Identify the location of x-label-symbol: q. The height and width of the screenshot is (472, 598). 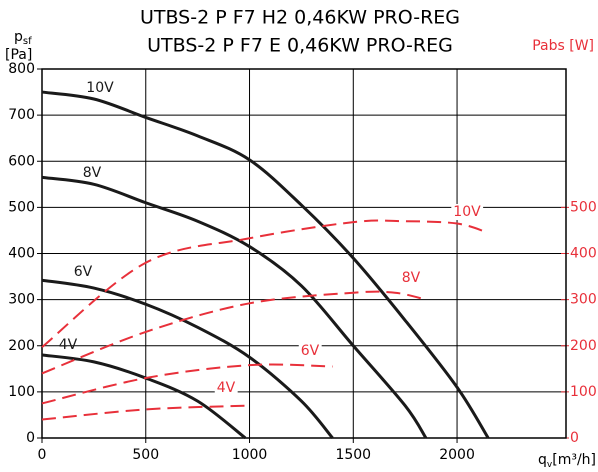
(542, 460).